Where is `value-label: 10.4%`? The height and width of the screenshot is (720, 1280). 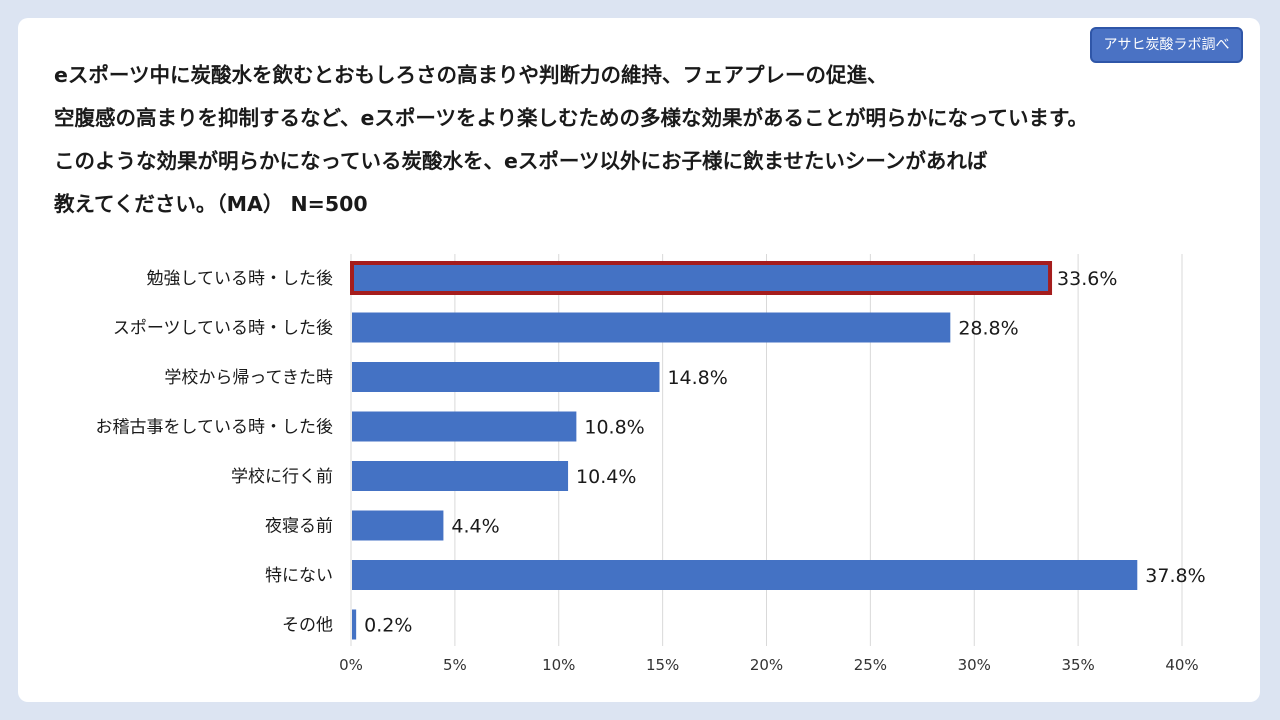
value-label: 10.4% is located at coordinates (606, 477).